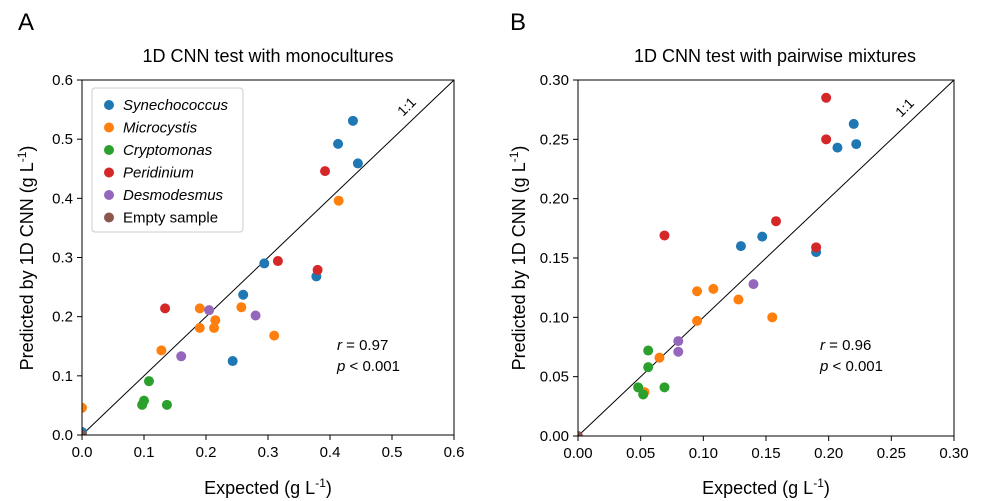 This screenshot has height=501, width=986. Describe the element at coordinates (62, 258) in the screenshot. I see `y-tick-label-a: 0.3` at that location.